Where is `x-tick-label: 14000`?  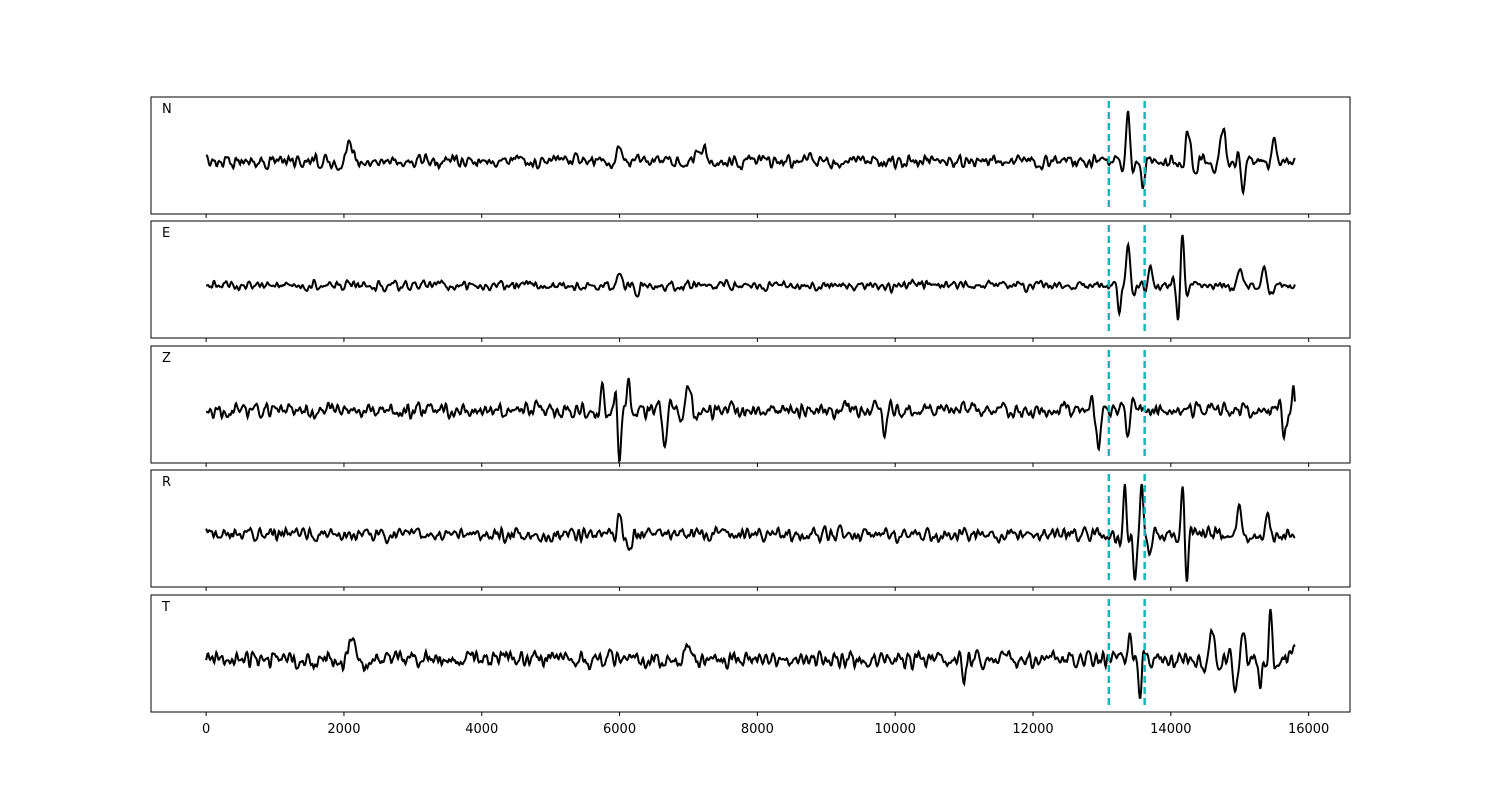
x-tick-label: 14000 is located at coordinates (1170, 729).